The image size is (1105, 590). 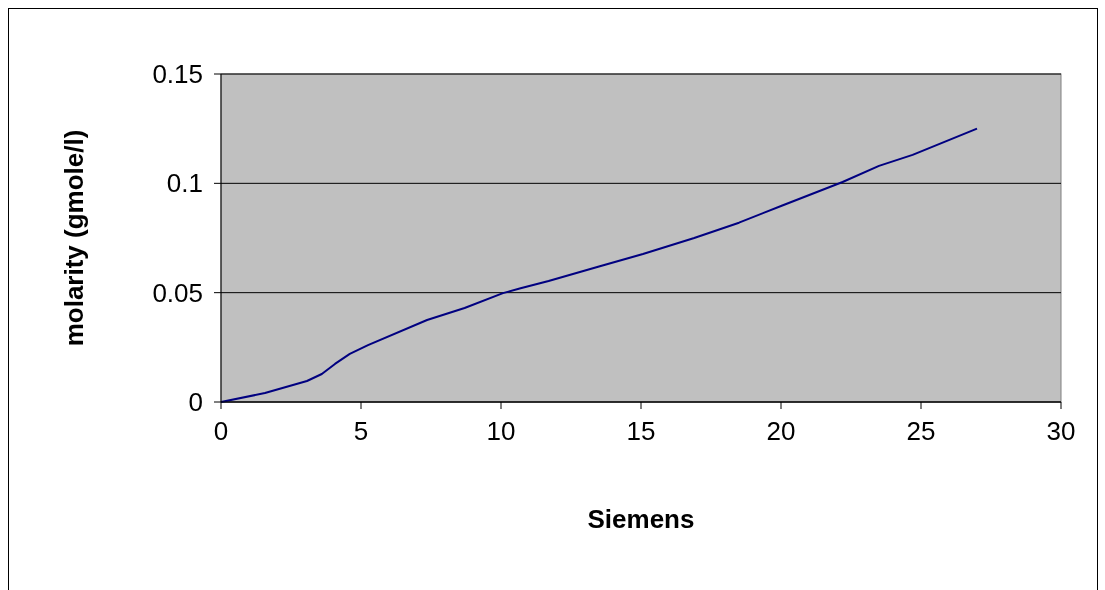 What do you see at coordinates (177, 292) in the screenshot?
I see `y-tick-label: 0.05` at bounding box center [177, 292].